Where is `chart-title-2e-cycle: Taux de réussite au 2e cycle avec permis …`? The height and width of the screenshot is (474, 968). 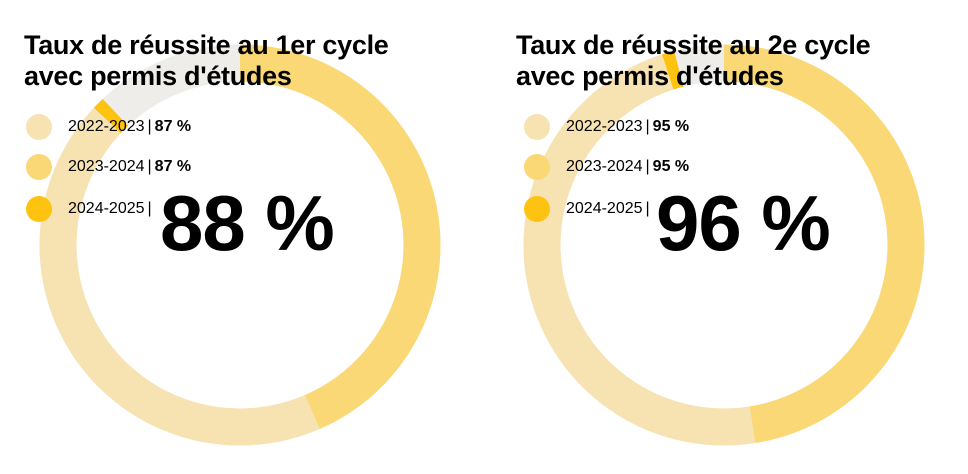
chart-title-2e-cycle: Taux de réussite au 2e cycle avec permis … is located at coordinates (693, 61).